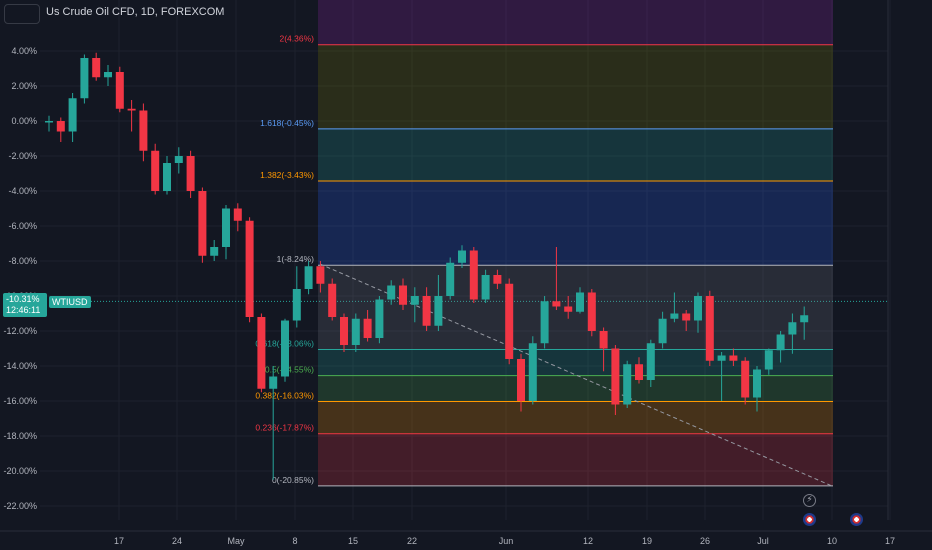 The image size is (932, 550). What do you see at coordinates (466, 538) in the screenshot?
I see `x-axis: 17 24 May 8 15 22 Jun 12 19 26 Jul 10 17` at bounding box center [466, 538].